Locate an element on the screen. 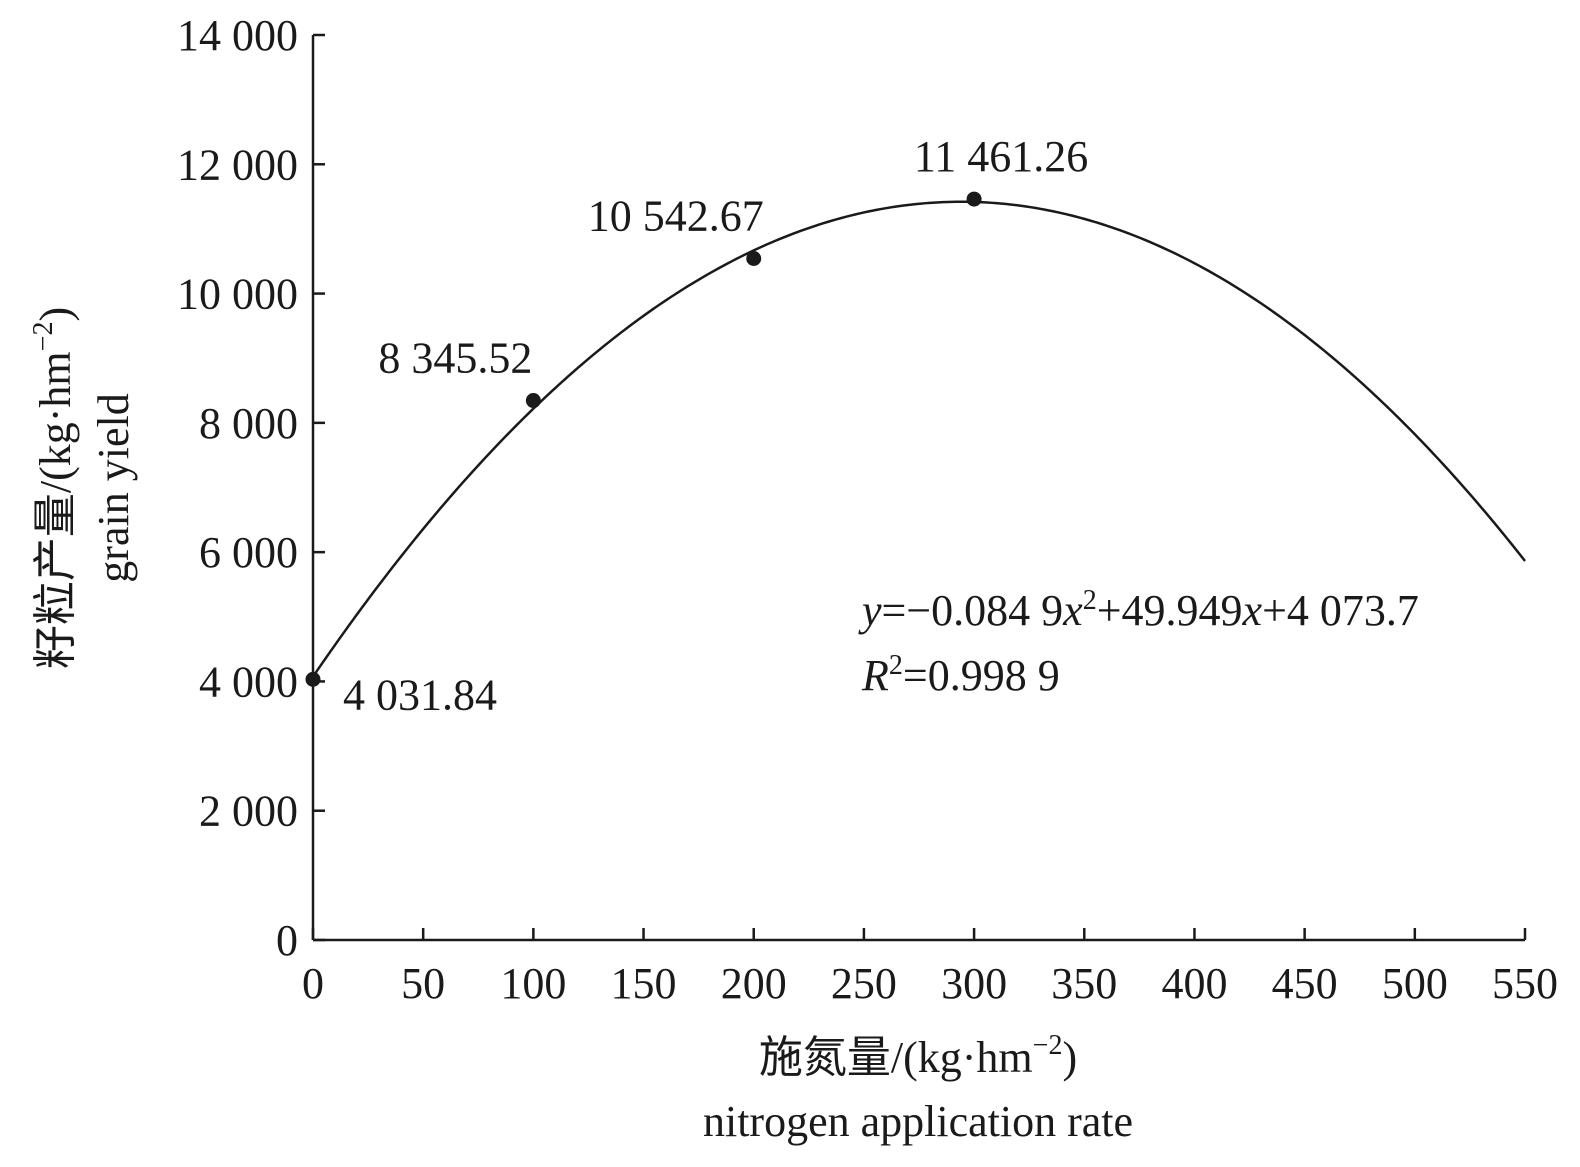  y-tick-label: 10 000 is located at coordinates (237, 294).